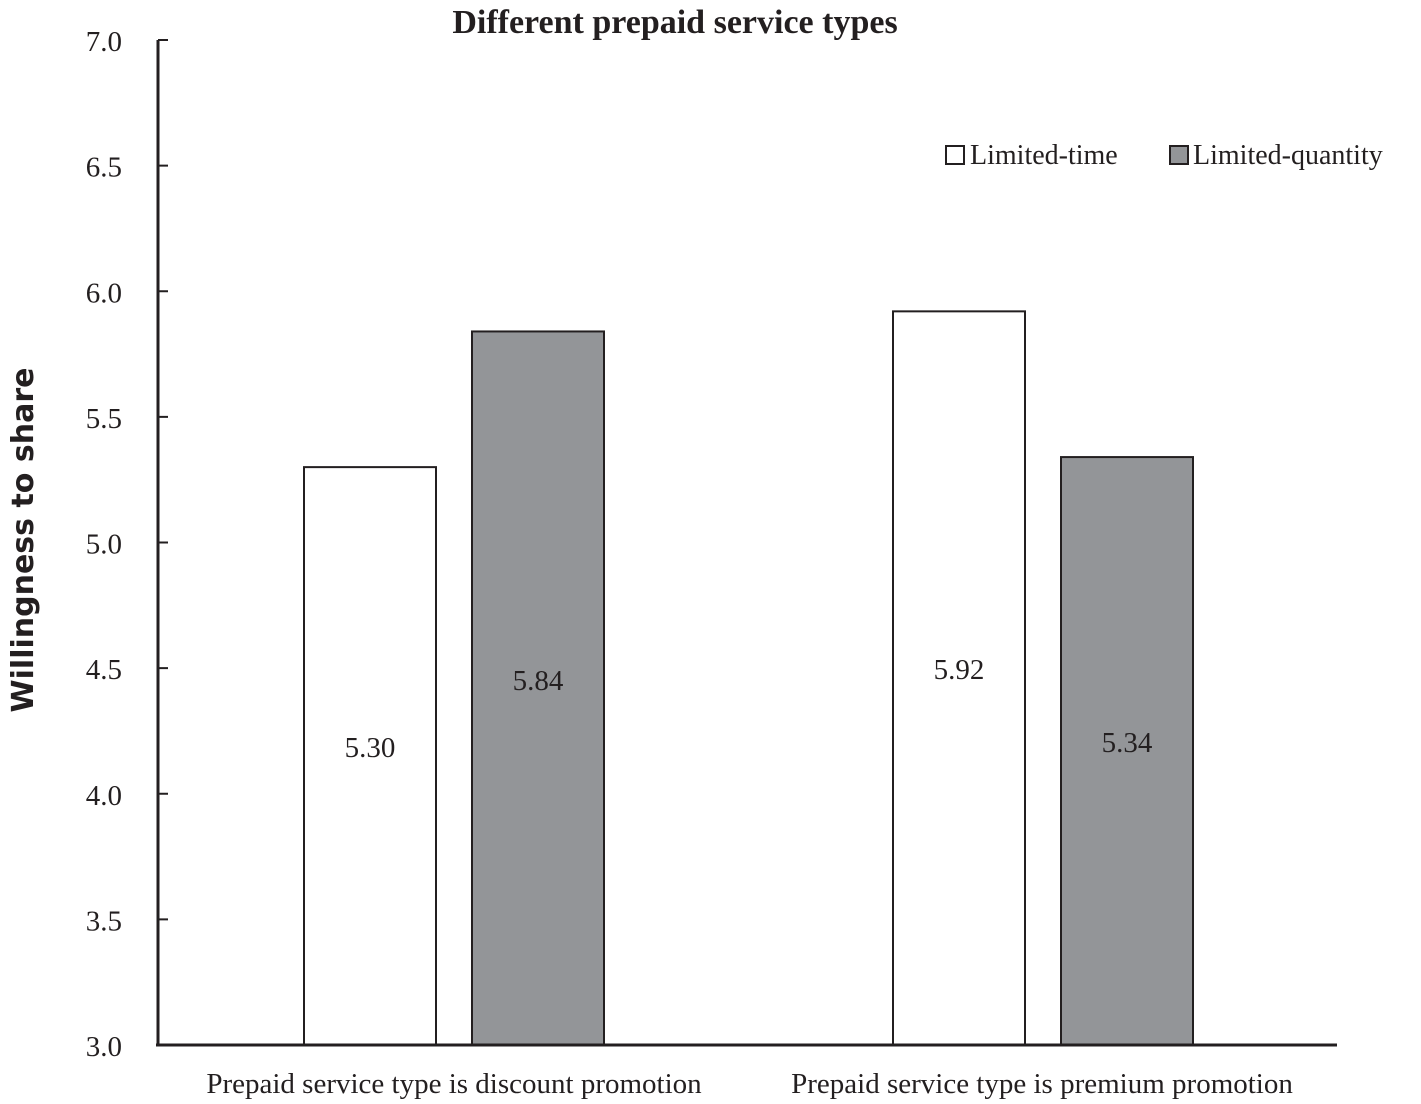  What do you see at coordinates (1288, 155) in the screenshot?
I see `legend-label-limited-quantity: Limited-quantity` at bounding box center [1288, 155].